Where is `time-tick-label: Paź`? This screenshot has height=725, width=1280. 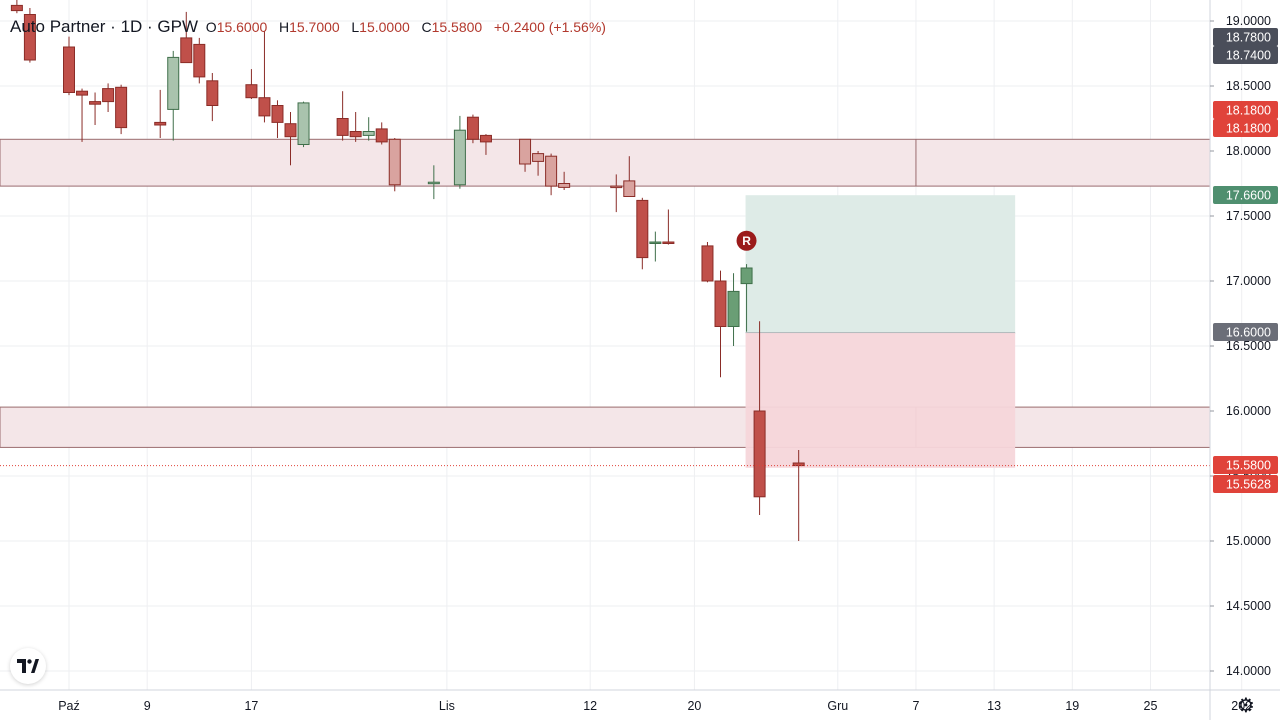
time-tick-label: Paź is located at coordinates (69, 706).